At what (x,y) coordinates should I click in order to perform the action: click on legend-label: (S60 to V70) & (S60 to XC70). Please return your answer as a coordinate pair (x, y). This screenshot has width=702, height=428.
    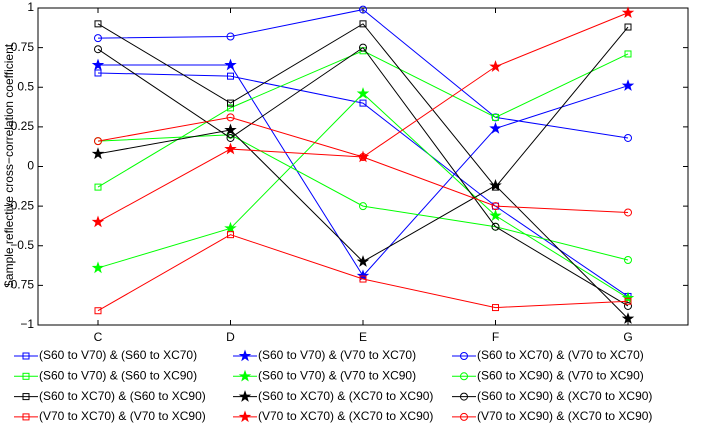
    Looking at the image, I should click on (118, 355).